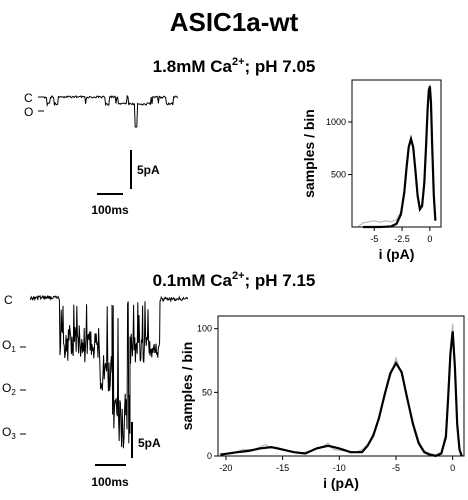  What do you see at coordinates (238, 62) in the screenshot?
I see `top-condition-sup: 2+` at bounding box center [238, 62].